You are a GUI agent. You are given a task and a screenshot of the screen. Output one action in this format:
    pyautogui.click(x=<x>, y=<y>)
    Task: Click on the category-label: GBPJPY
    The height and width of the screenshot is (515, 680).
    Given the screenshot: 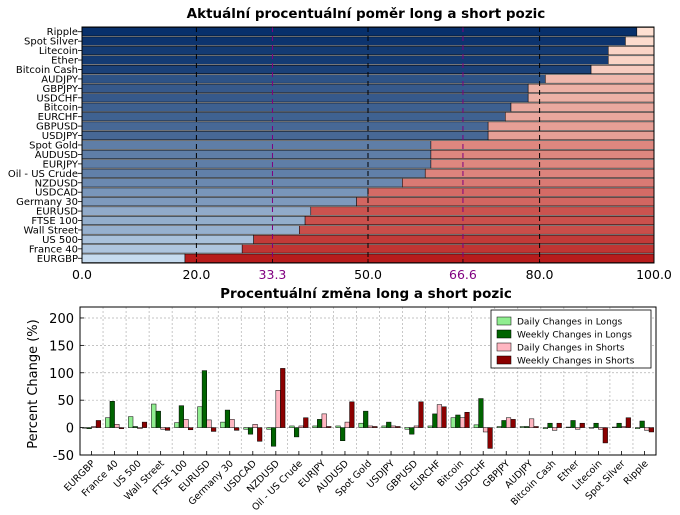 What is the action you would take?
    pyautogui.click(x=60, y=89)
    